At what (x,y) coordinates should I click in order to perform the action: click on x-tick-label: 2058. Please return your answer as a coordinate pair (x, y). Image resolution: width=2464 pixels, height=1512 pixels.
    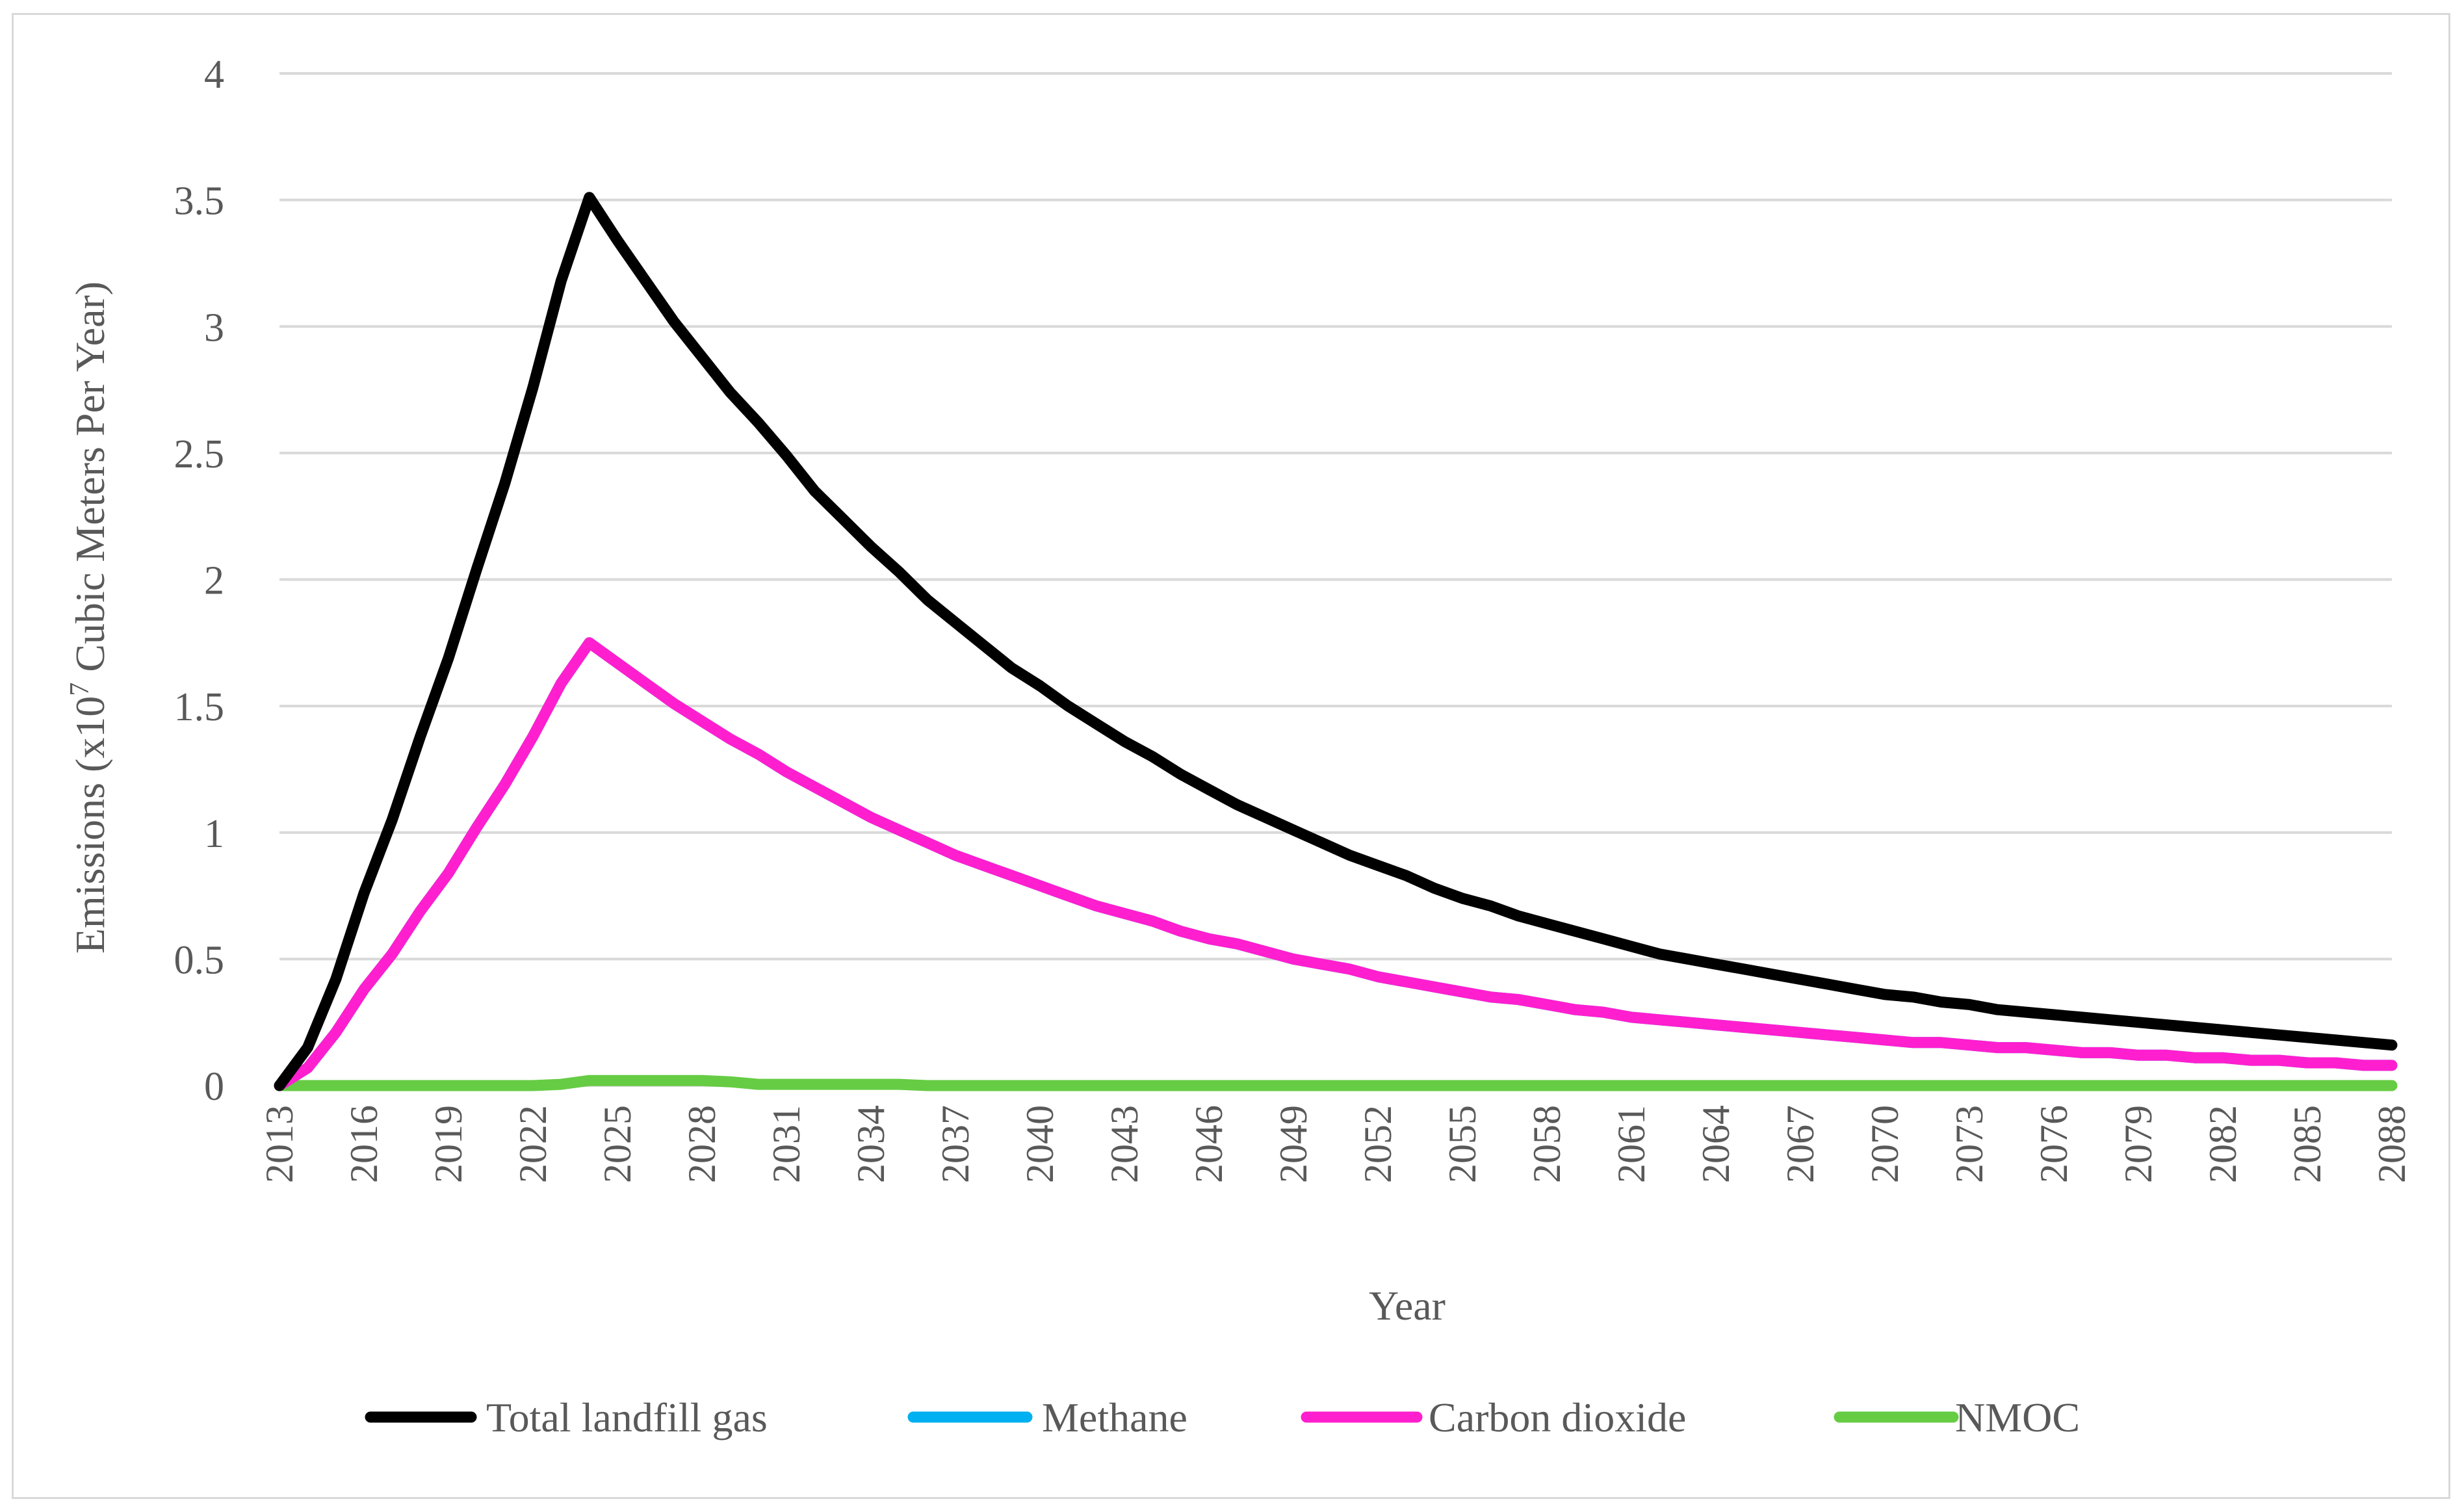
    Looking at the image, I should click on (1546, 1144).